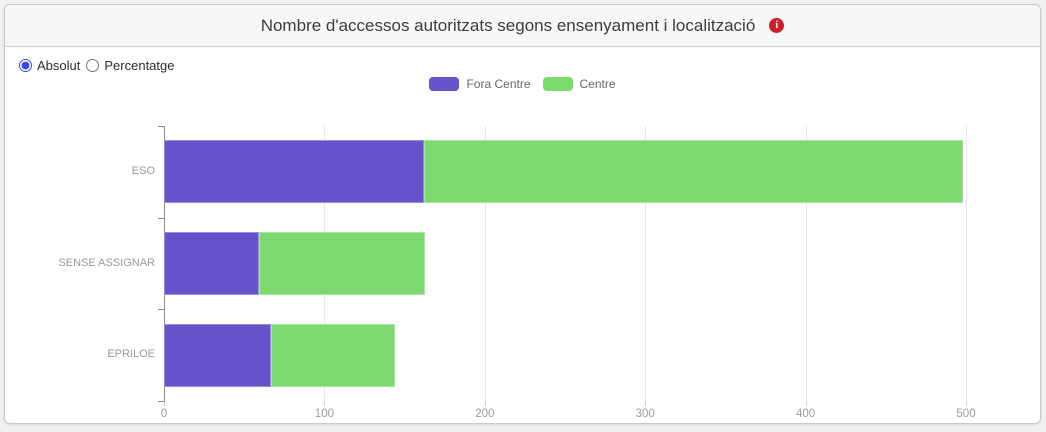  I want to click on mode-controls: Absolut Percentatge, so click(96, 65).